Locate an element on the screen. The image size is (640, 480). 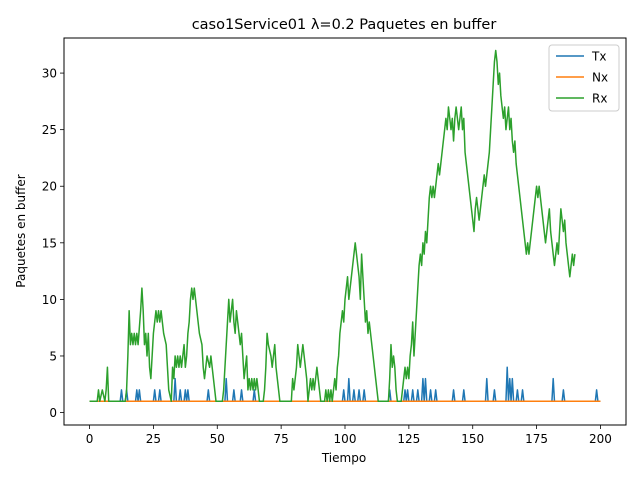
x-tick-label: 0 is located at coordinates (90, 439).